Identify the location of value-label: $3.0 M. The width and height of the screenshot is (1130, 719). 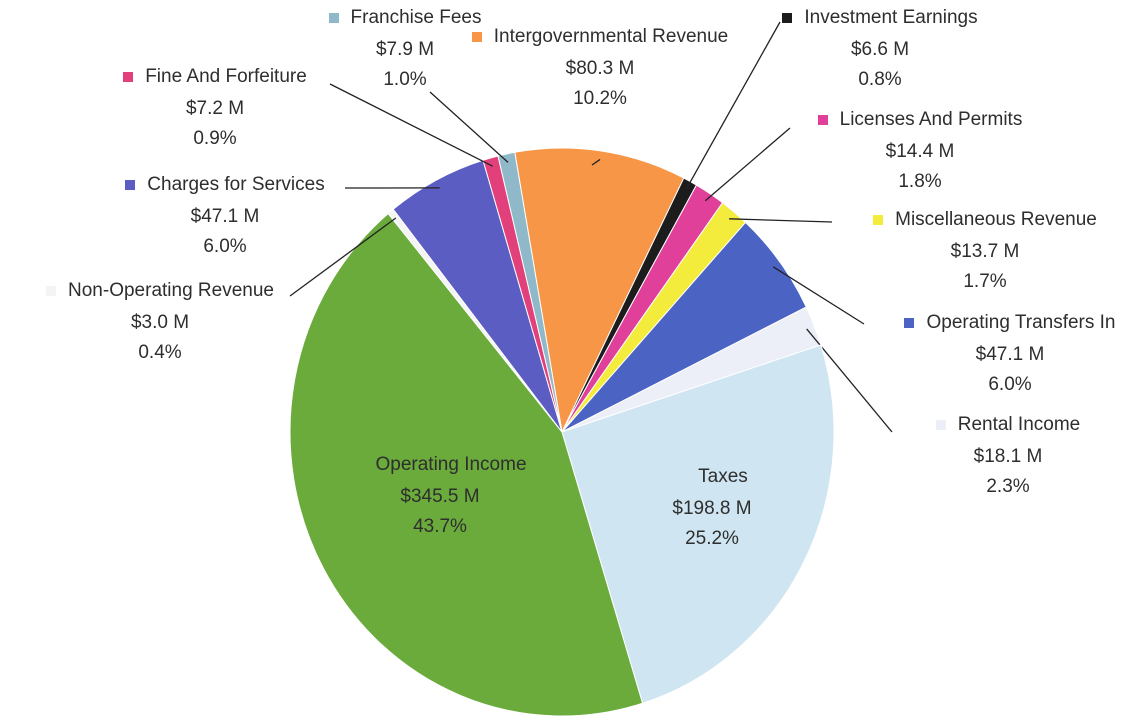
(160, 322).